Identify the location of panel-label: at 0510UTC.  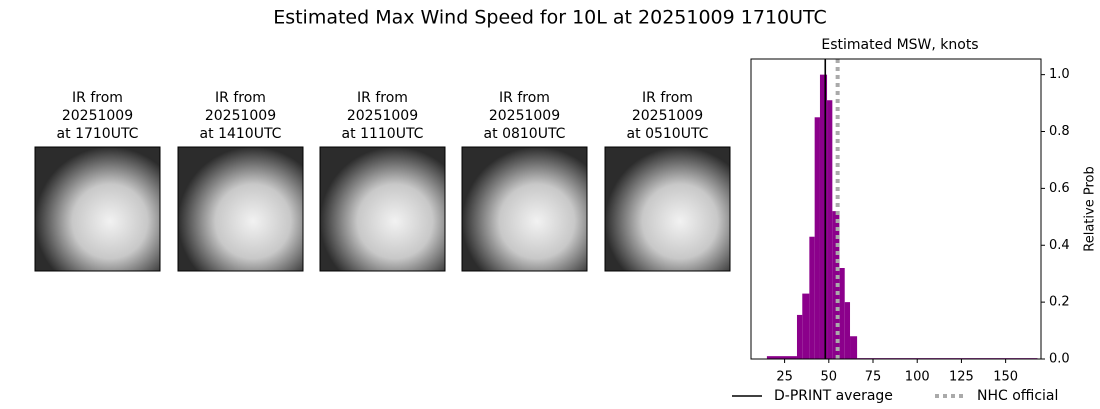
(668, 134).